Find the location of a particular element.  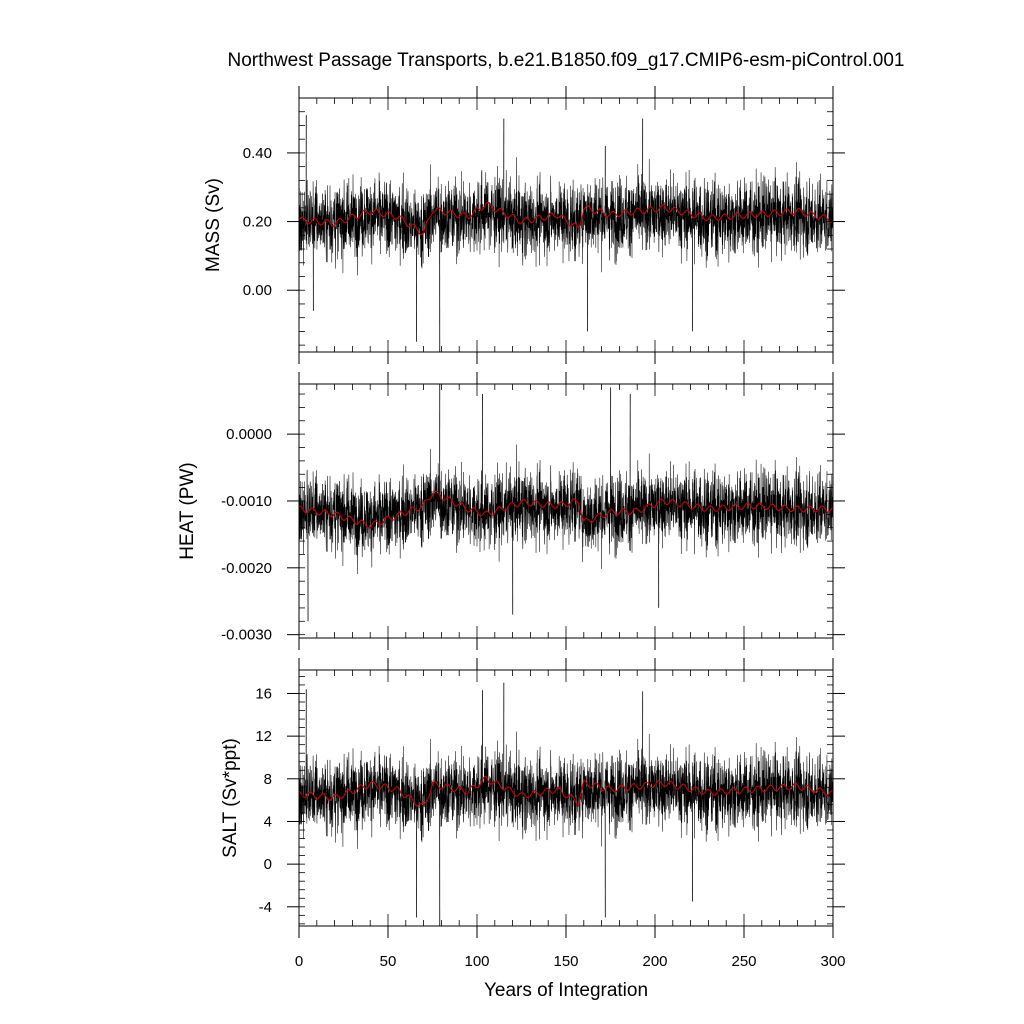

plot-area-mass is located at coordinates (566, 234).